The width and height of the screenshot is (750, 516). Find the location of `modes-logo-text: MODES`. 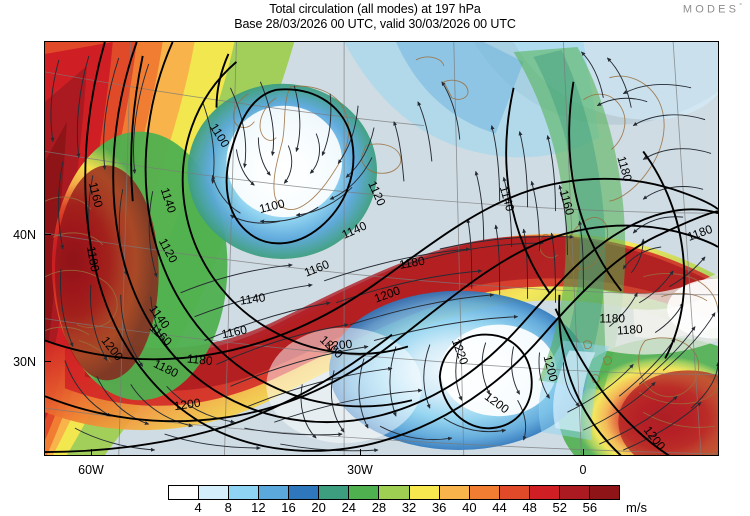

modes-logo-text: MODES is located at coordinates (711, 9).